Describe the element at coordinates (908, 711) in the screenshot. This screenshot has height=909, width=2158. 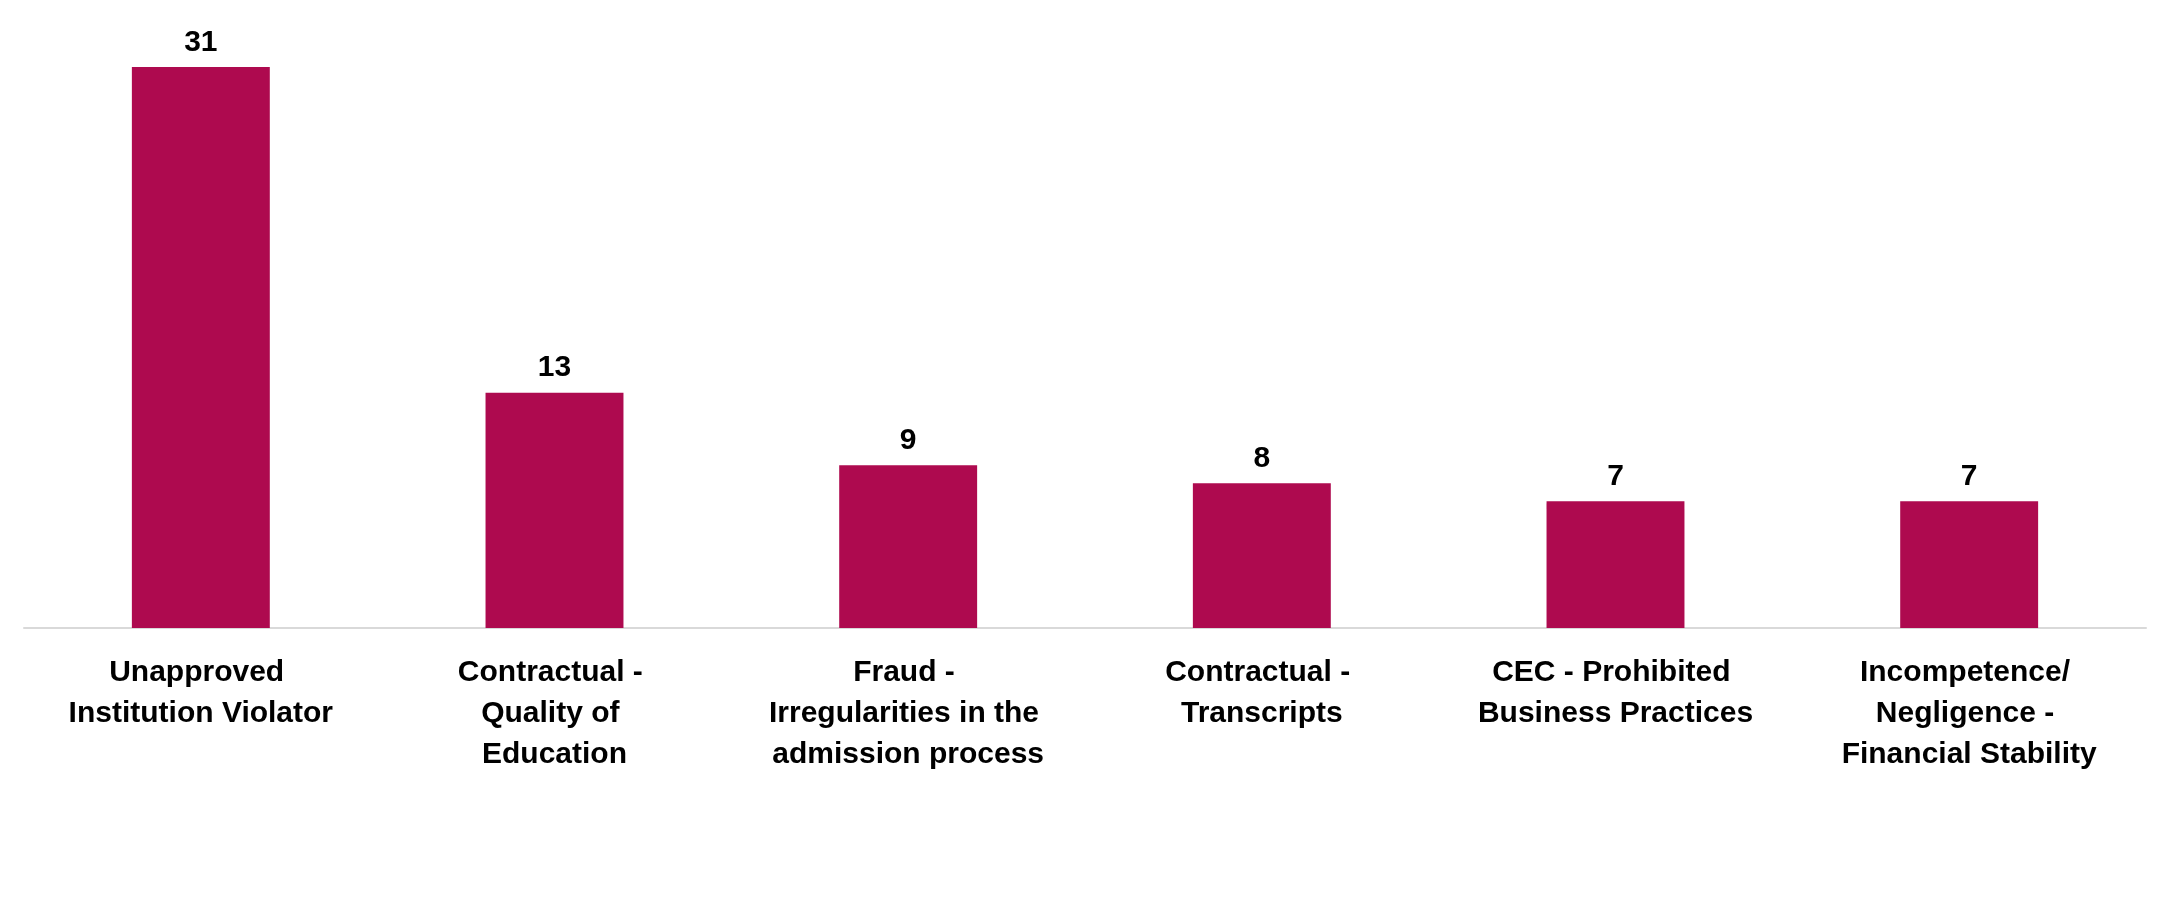
I see `x-tick-label: Fraud - Irregularities in the admission process` at that location.